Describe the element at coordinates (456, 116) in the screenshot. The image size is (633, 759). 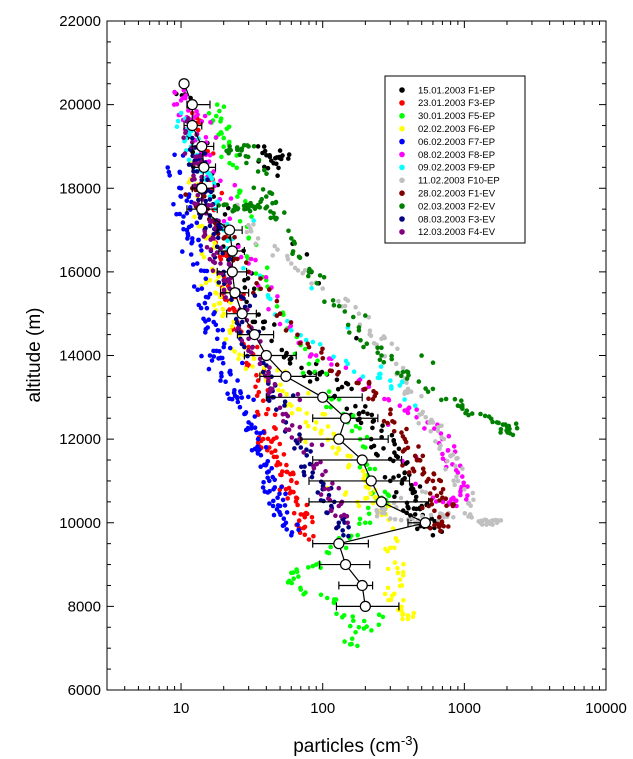
I see `legend-label: 30.01.2003 F5-EP` at that location.